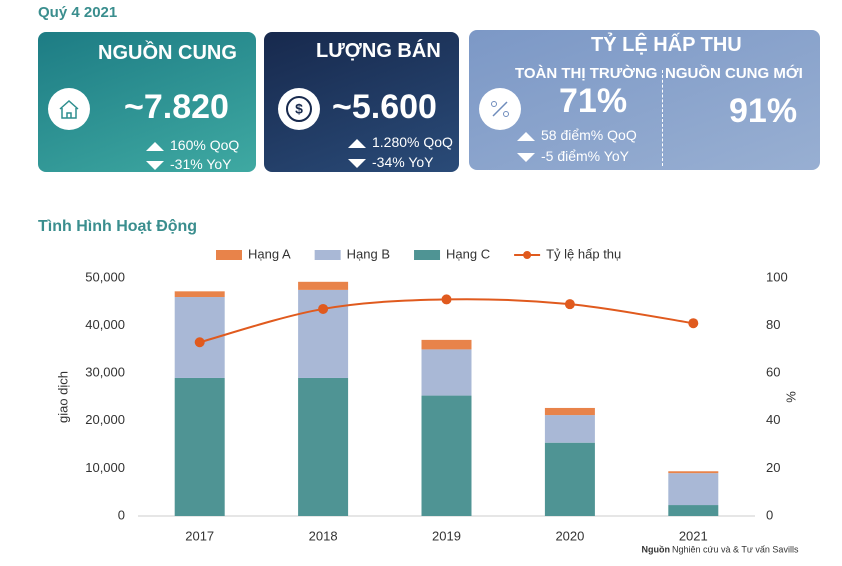 The image size is (842, 566). What do you see at coordinates (666, 45) in the screenshot?
I see `card-title: TỶ LỆ HẤP THU` at bounding box center [666, 45].